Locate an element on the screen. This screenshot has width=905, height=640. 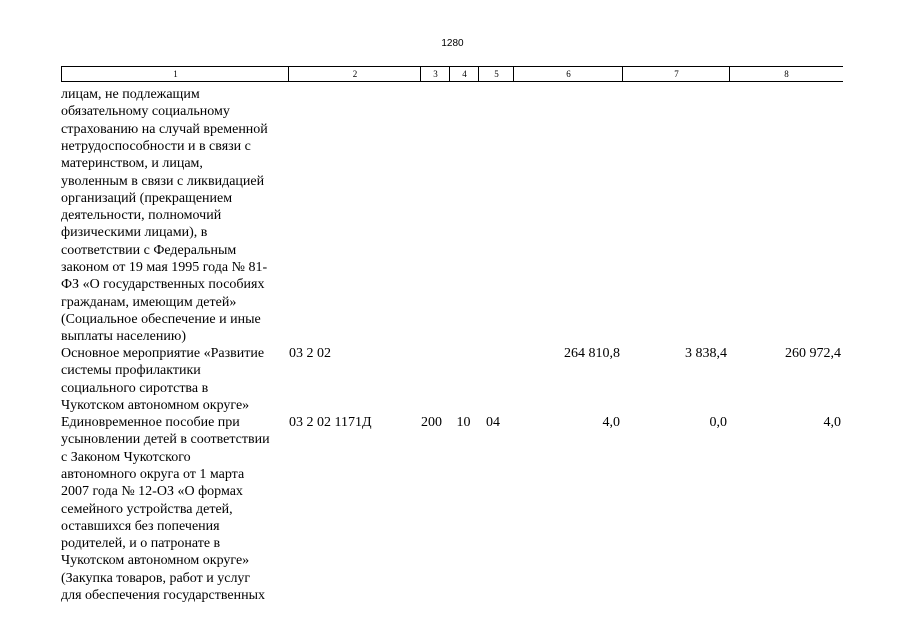
row-name-line: гражданам, имеющим детей» is located at coordinates (149, 302).